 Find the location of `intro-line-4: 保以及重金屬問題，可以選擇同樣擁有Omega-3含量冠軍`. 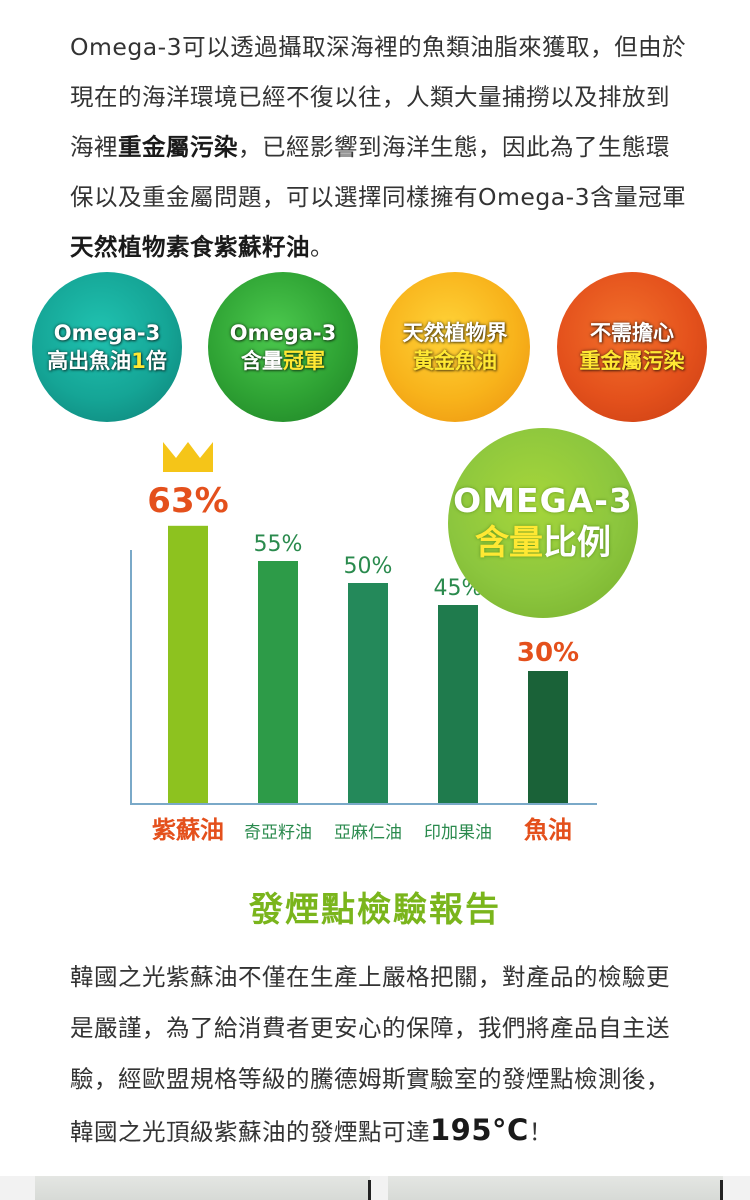

intro-line-4: 保以及重金屬問題，可以選擇同樣擁有Omega-3含量冠軍 is located at coordinates (378, 197).